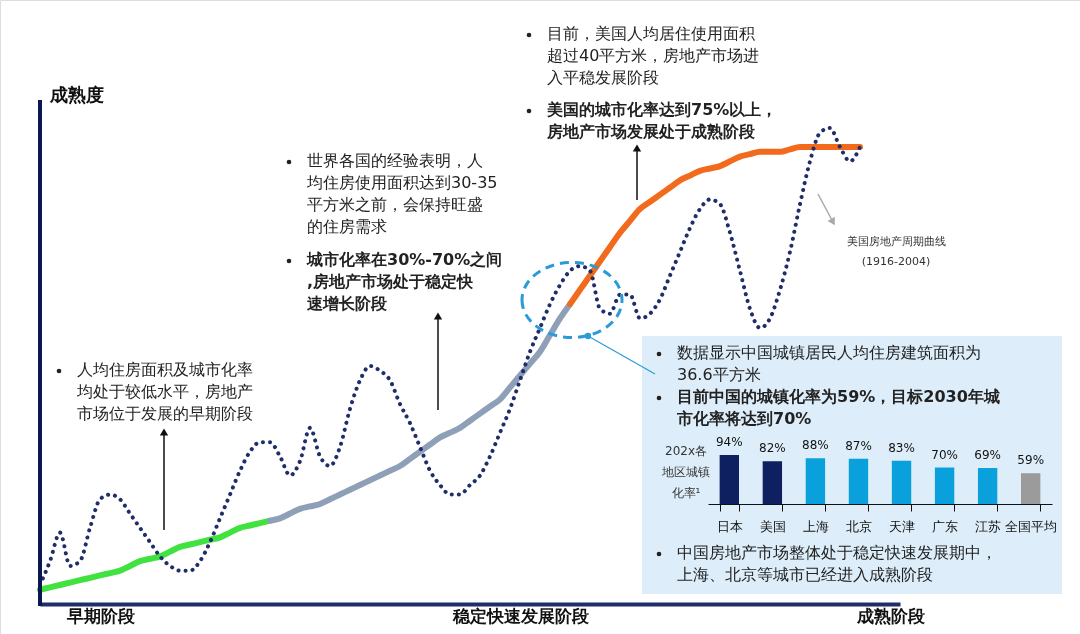 The image size is (1080, 634). What do you see at coordinates (987, 455) in the screenshot?
I see `data-label: 69%` at bounding box center [987, 455].